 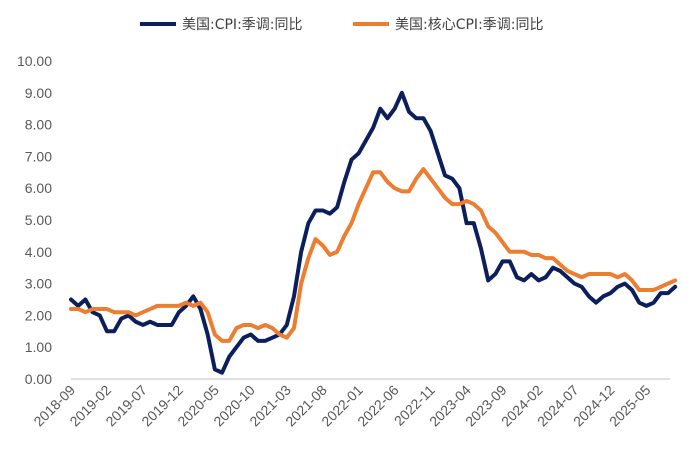 I want to click on y-tick-label: 0.00, so click(x=38, y=379).